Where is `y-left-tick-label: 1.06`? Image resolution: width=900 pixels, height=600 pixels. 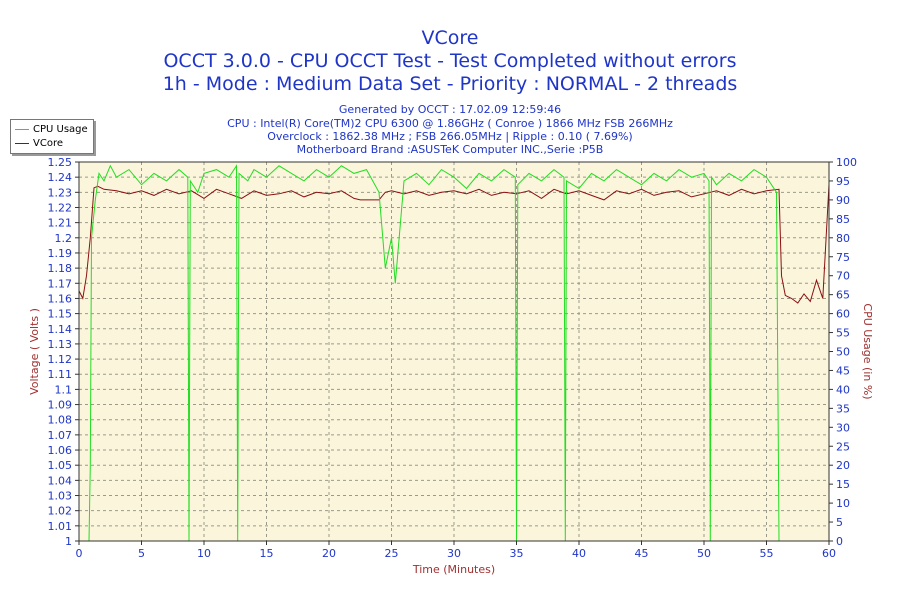 y-left-tick-label: 1.06 is located at coordinates (60, 450).